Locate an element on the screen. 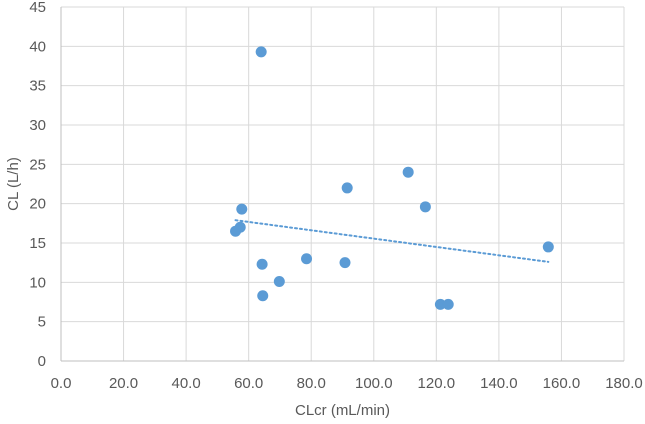  y-tick-label: 25 is located at coordinates (37, 164).